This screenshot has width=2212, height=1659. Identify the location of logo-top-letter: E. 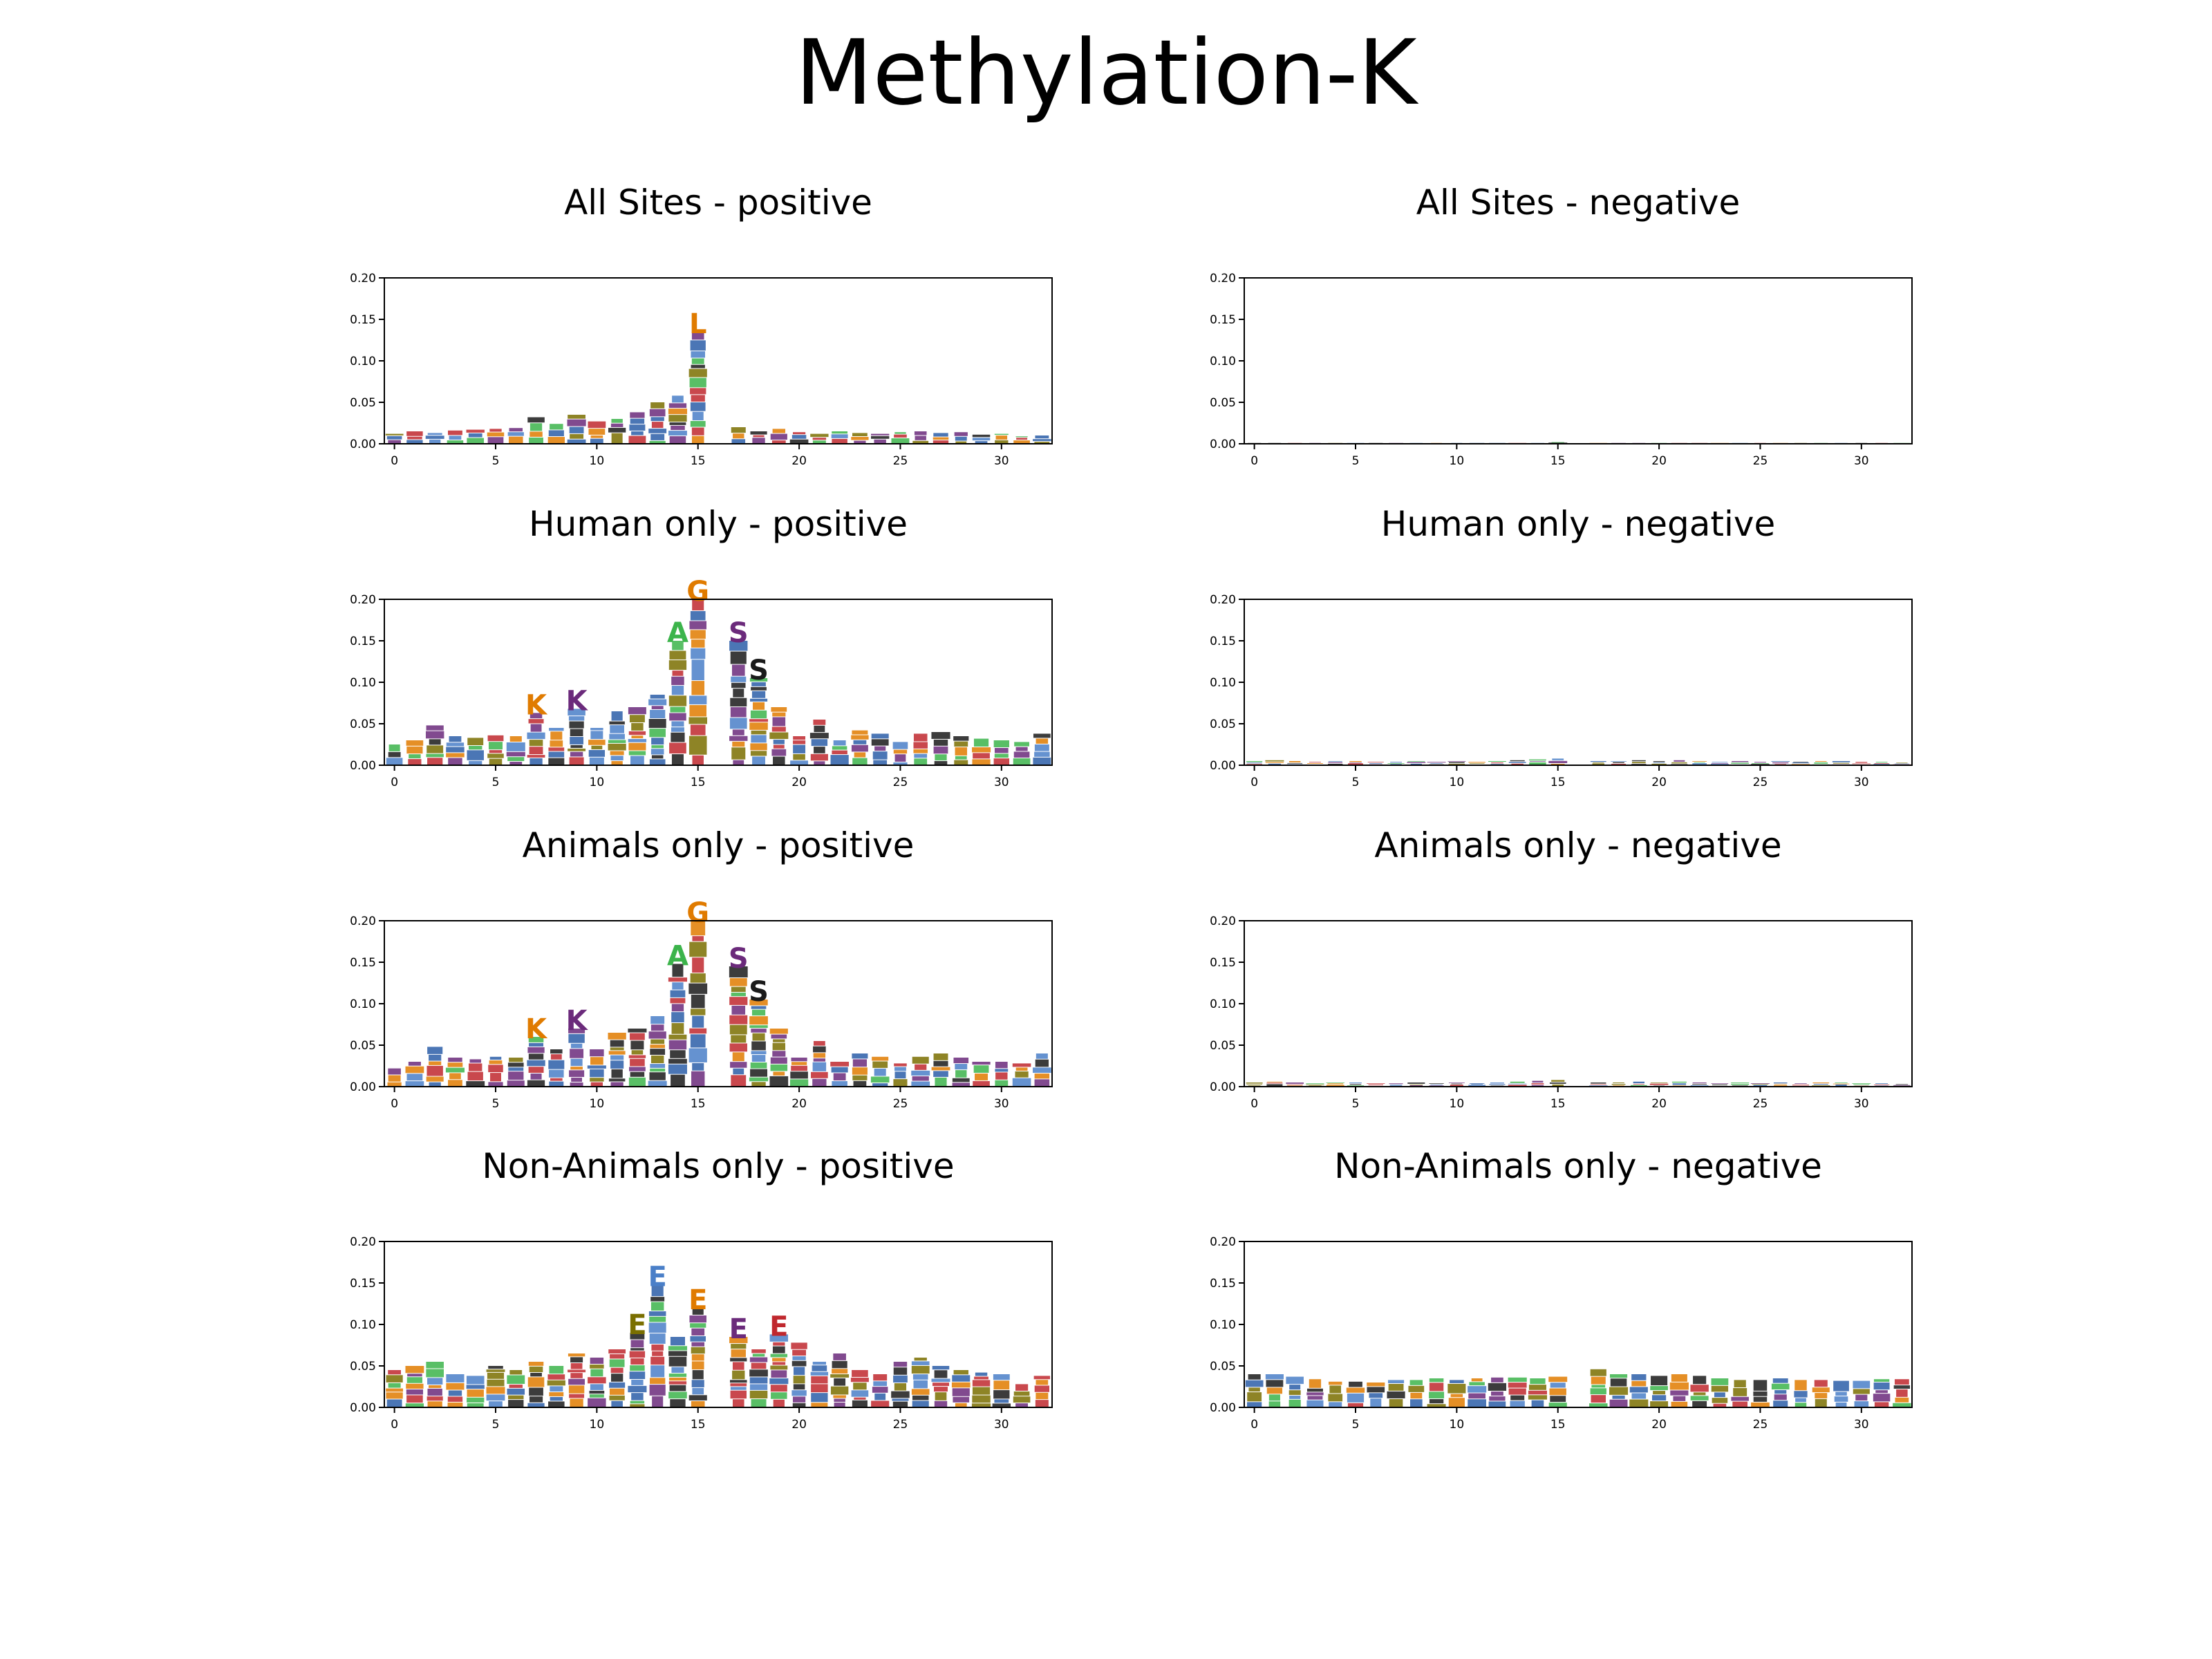
(779, 1326).